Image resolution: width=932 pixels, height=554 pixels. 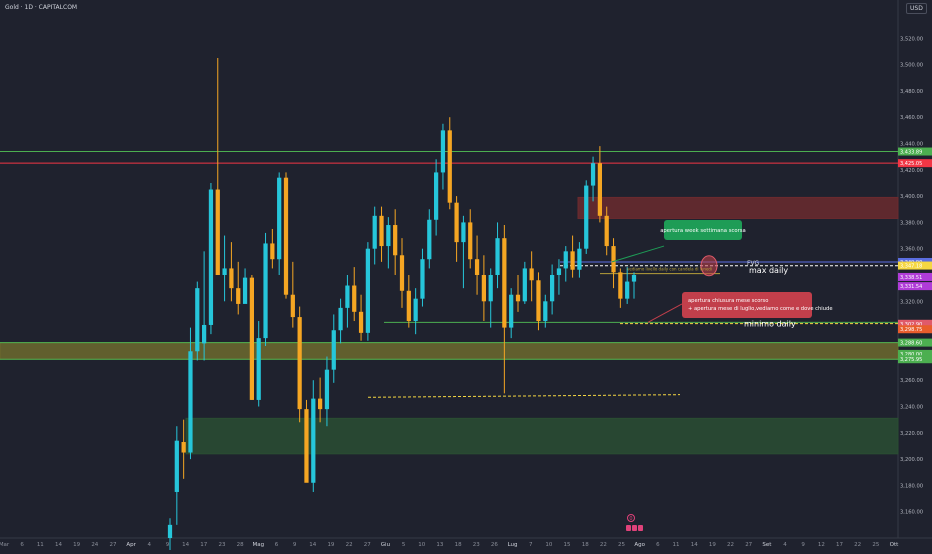 What do you see at coordinates (911, 460) in the screenshot?
I see `y-tick-label: 3,200.00` at bounding box center [911, 460].